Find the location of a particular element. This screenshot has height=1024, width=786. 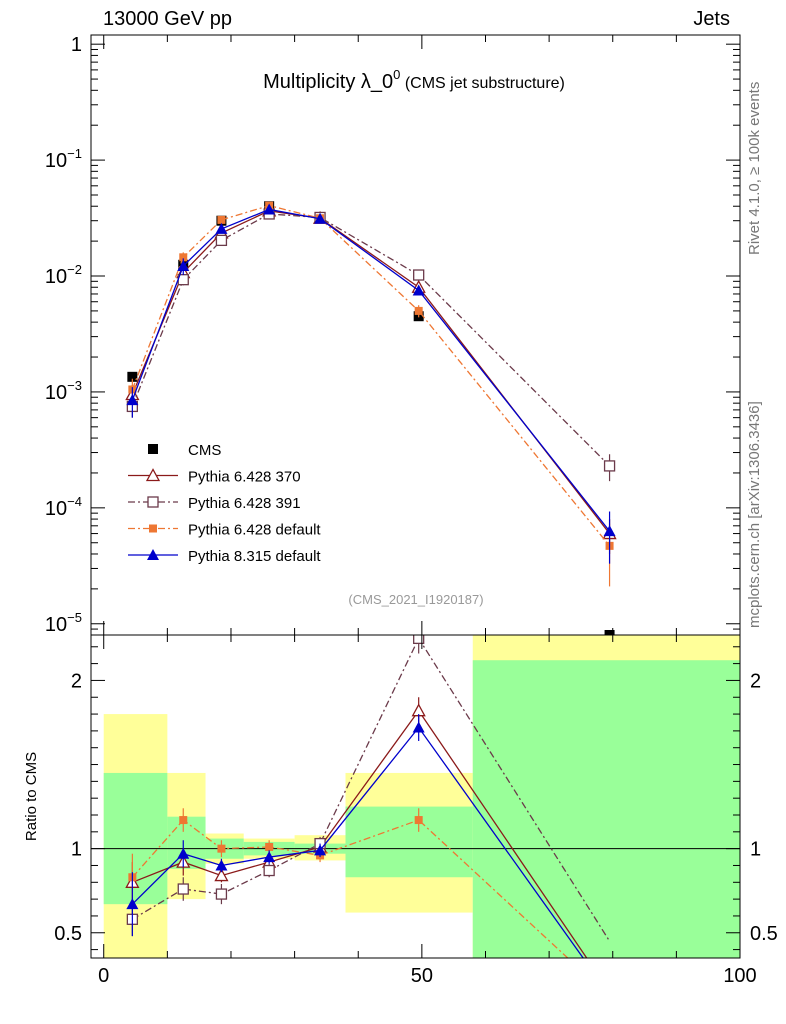

ratio-y-tick-label-right: 0.5 is located at coordinates (764, 934).